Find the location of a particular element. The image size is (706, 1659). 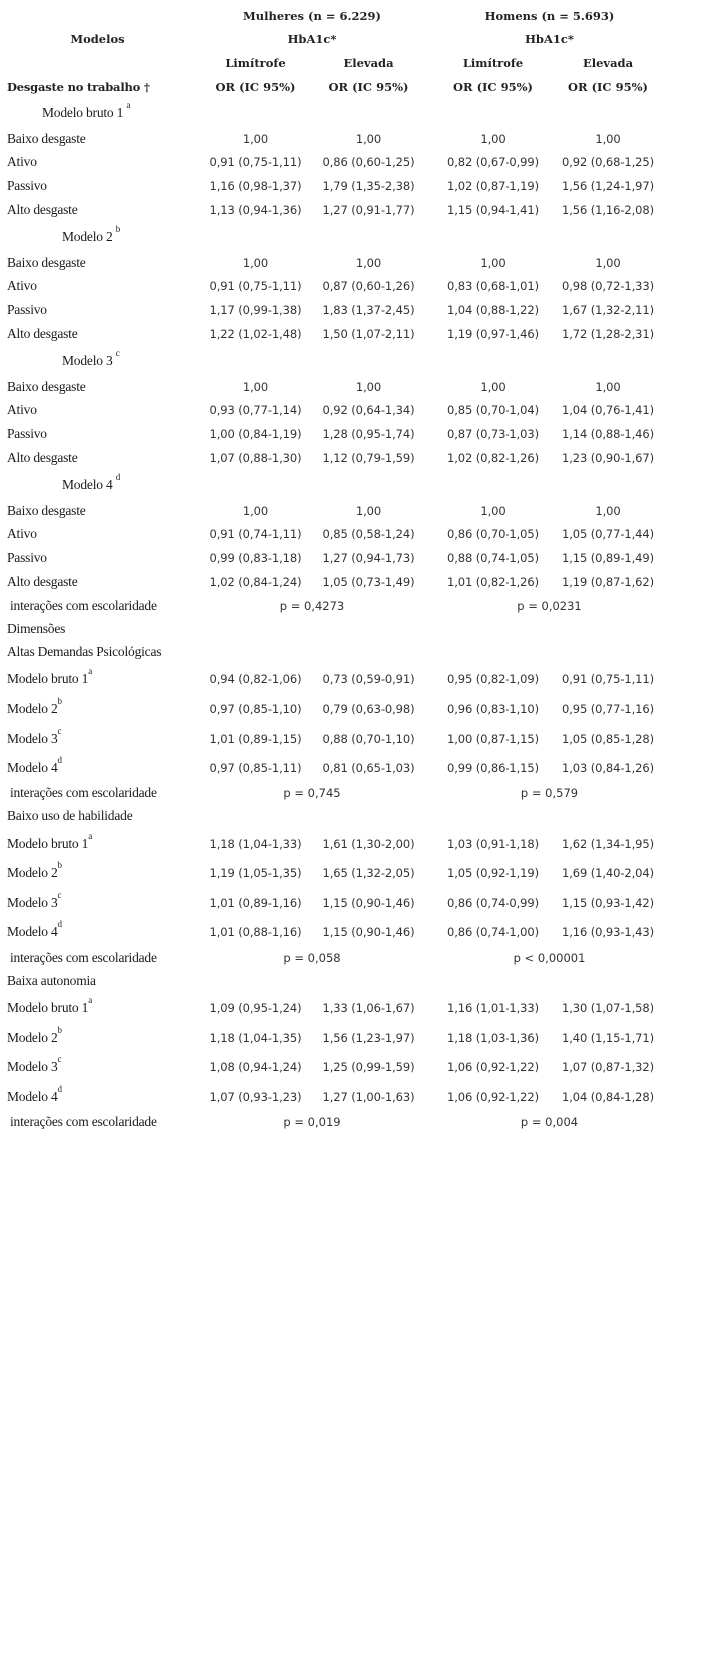

cell: 1,83 (1,37-2,45) is located at coordinates (368, 310).